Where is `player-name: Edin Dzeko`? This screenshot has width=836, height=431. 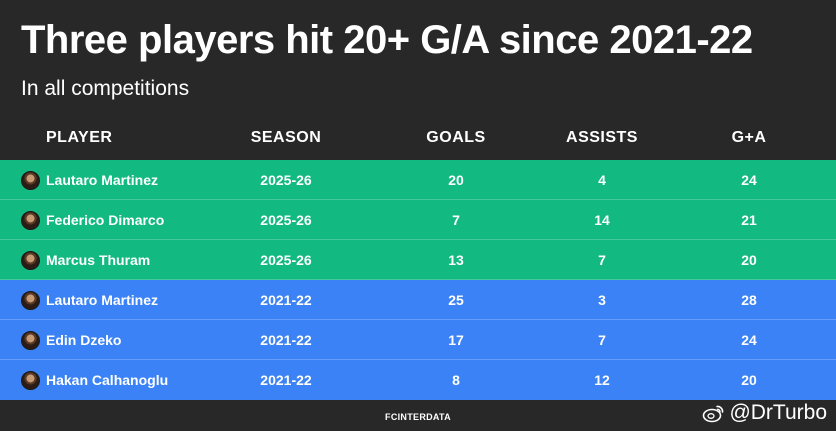 player-name: Edin Dzeko is located at coordinates (84, 340).